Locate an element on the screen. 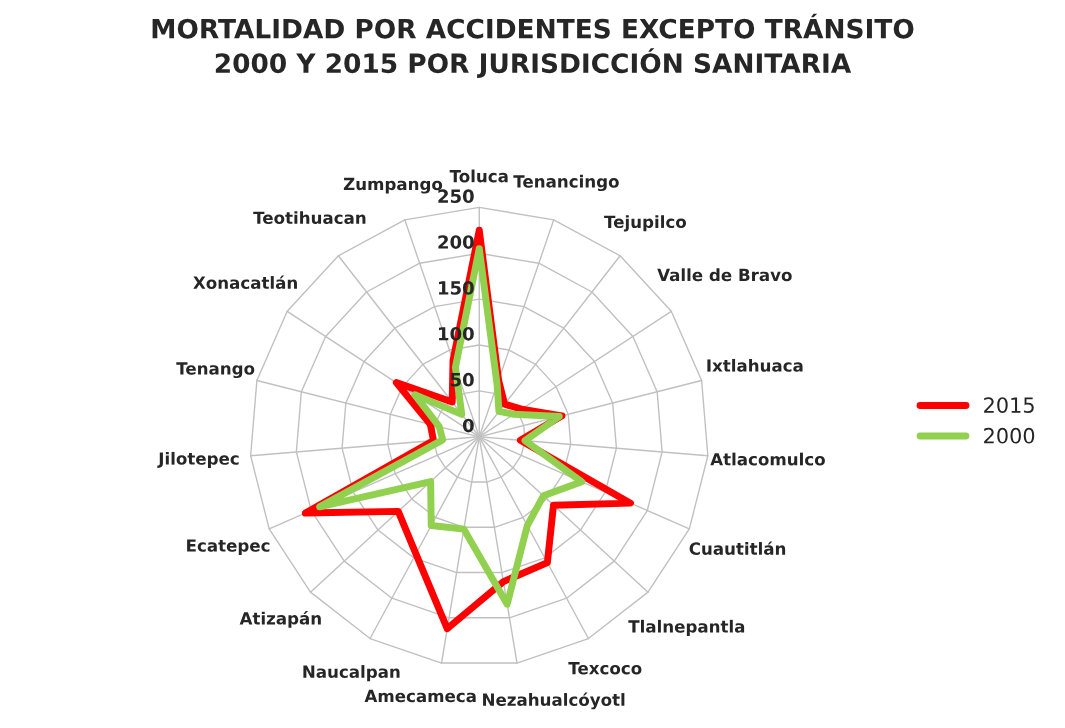 The width and height of the screenshot is (1065, 728). legend-label: 2015 is located at coordinates (1009, 405).